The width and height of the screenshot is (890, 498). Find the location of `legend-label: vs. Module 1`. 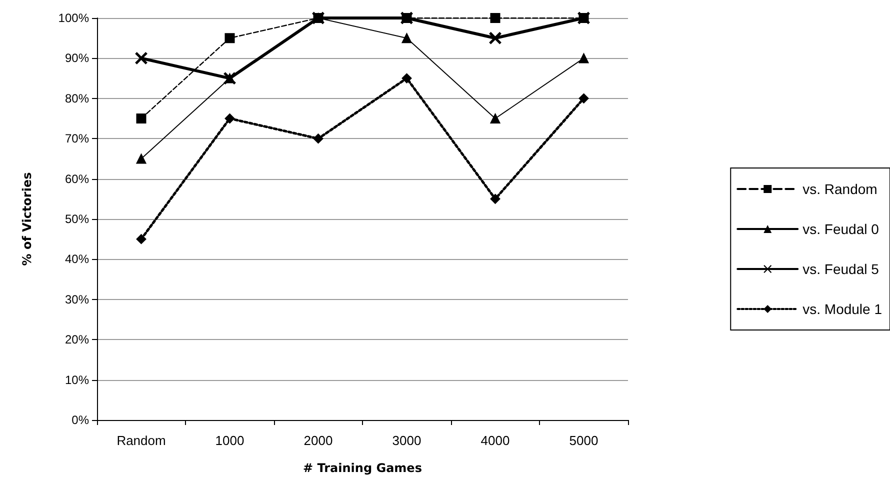

legend-label: vs. Module 1 is located at coordinates (842, 309).